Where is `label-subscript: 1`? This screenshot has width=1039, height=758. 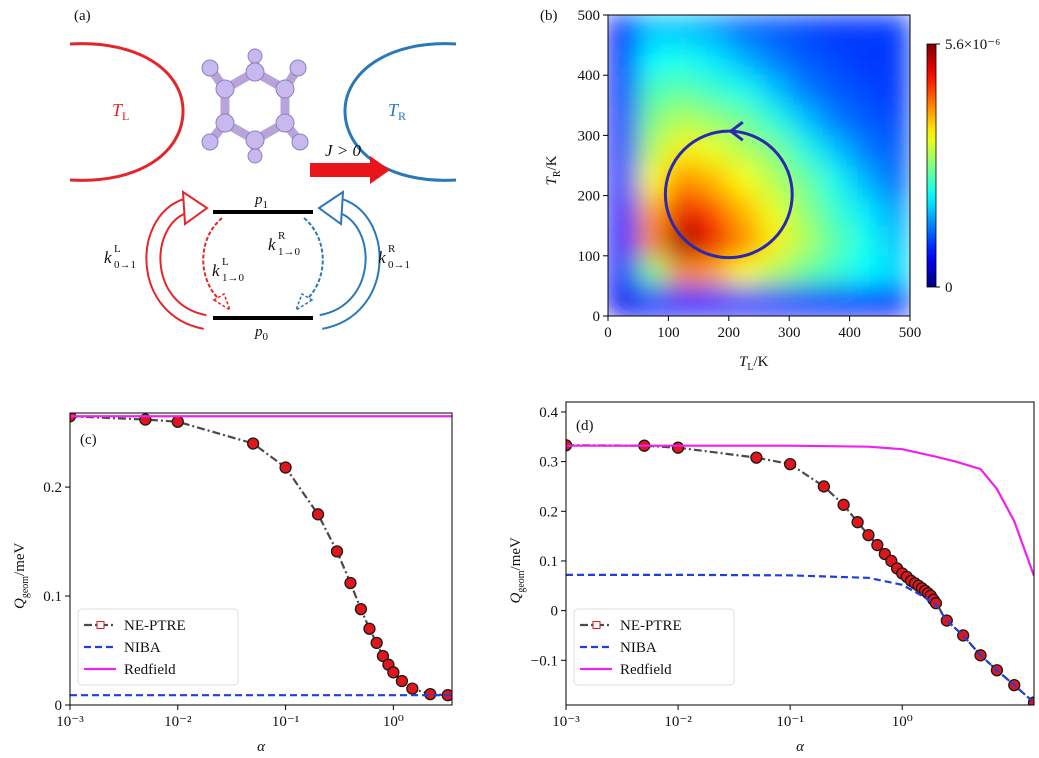 label-subscript: 1 is located at coordinates (266, 205).